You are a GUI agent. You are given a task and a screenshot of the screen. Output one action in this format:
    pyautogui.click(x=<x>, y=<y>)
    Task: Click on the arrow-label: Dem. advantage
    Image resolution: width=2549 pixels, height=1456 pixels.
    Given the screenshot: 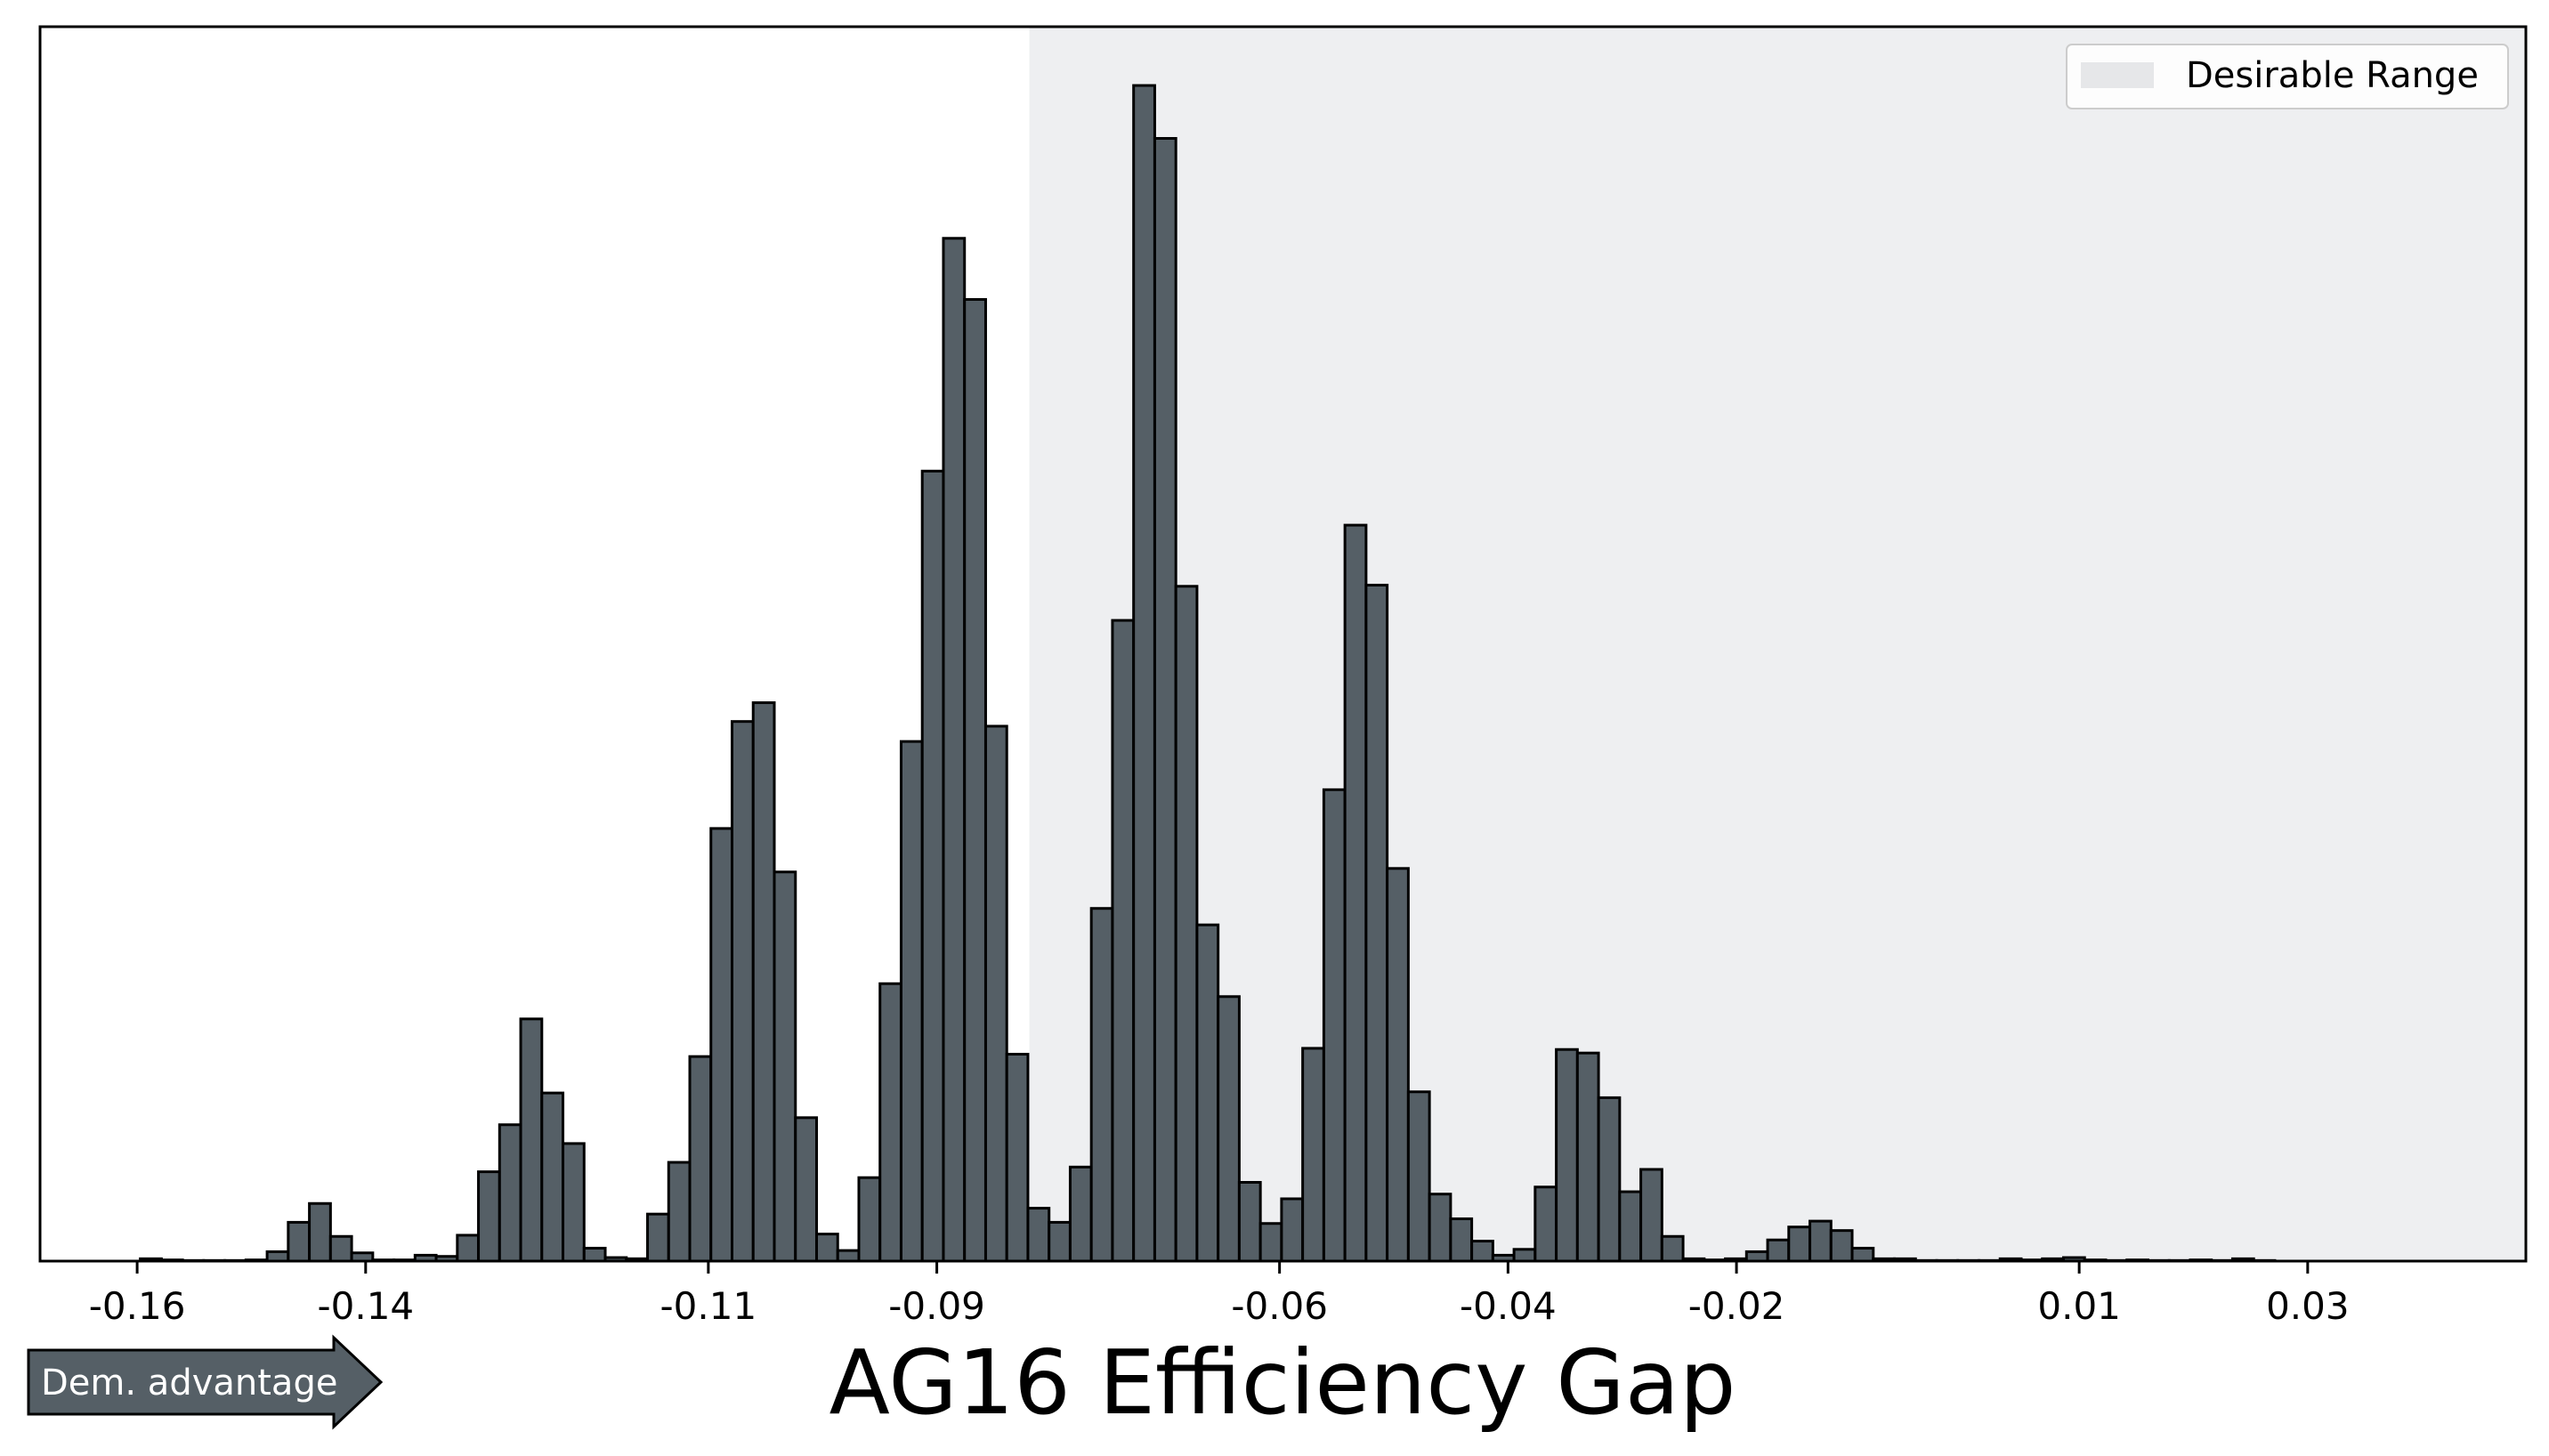 What is the action you would take?
    pyautogui.click(x=189, y=1383)
    